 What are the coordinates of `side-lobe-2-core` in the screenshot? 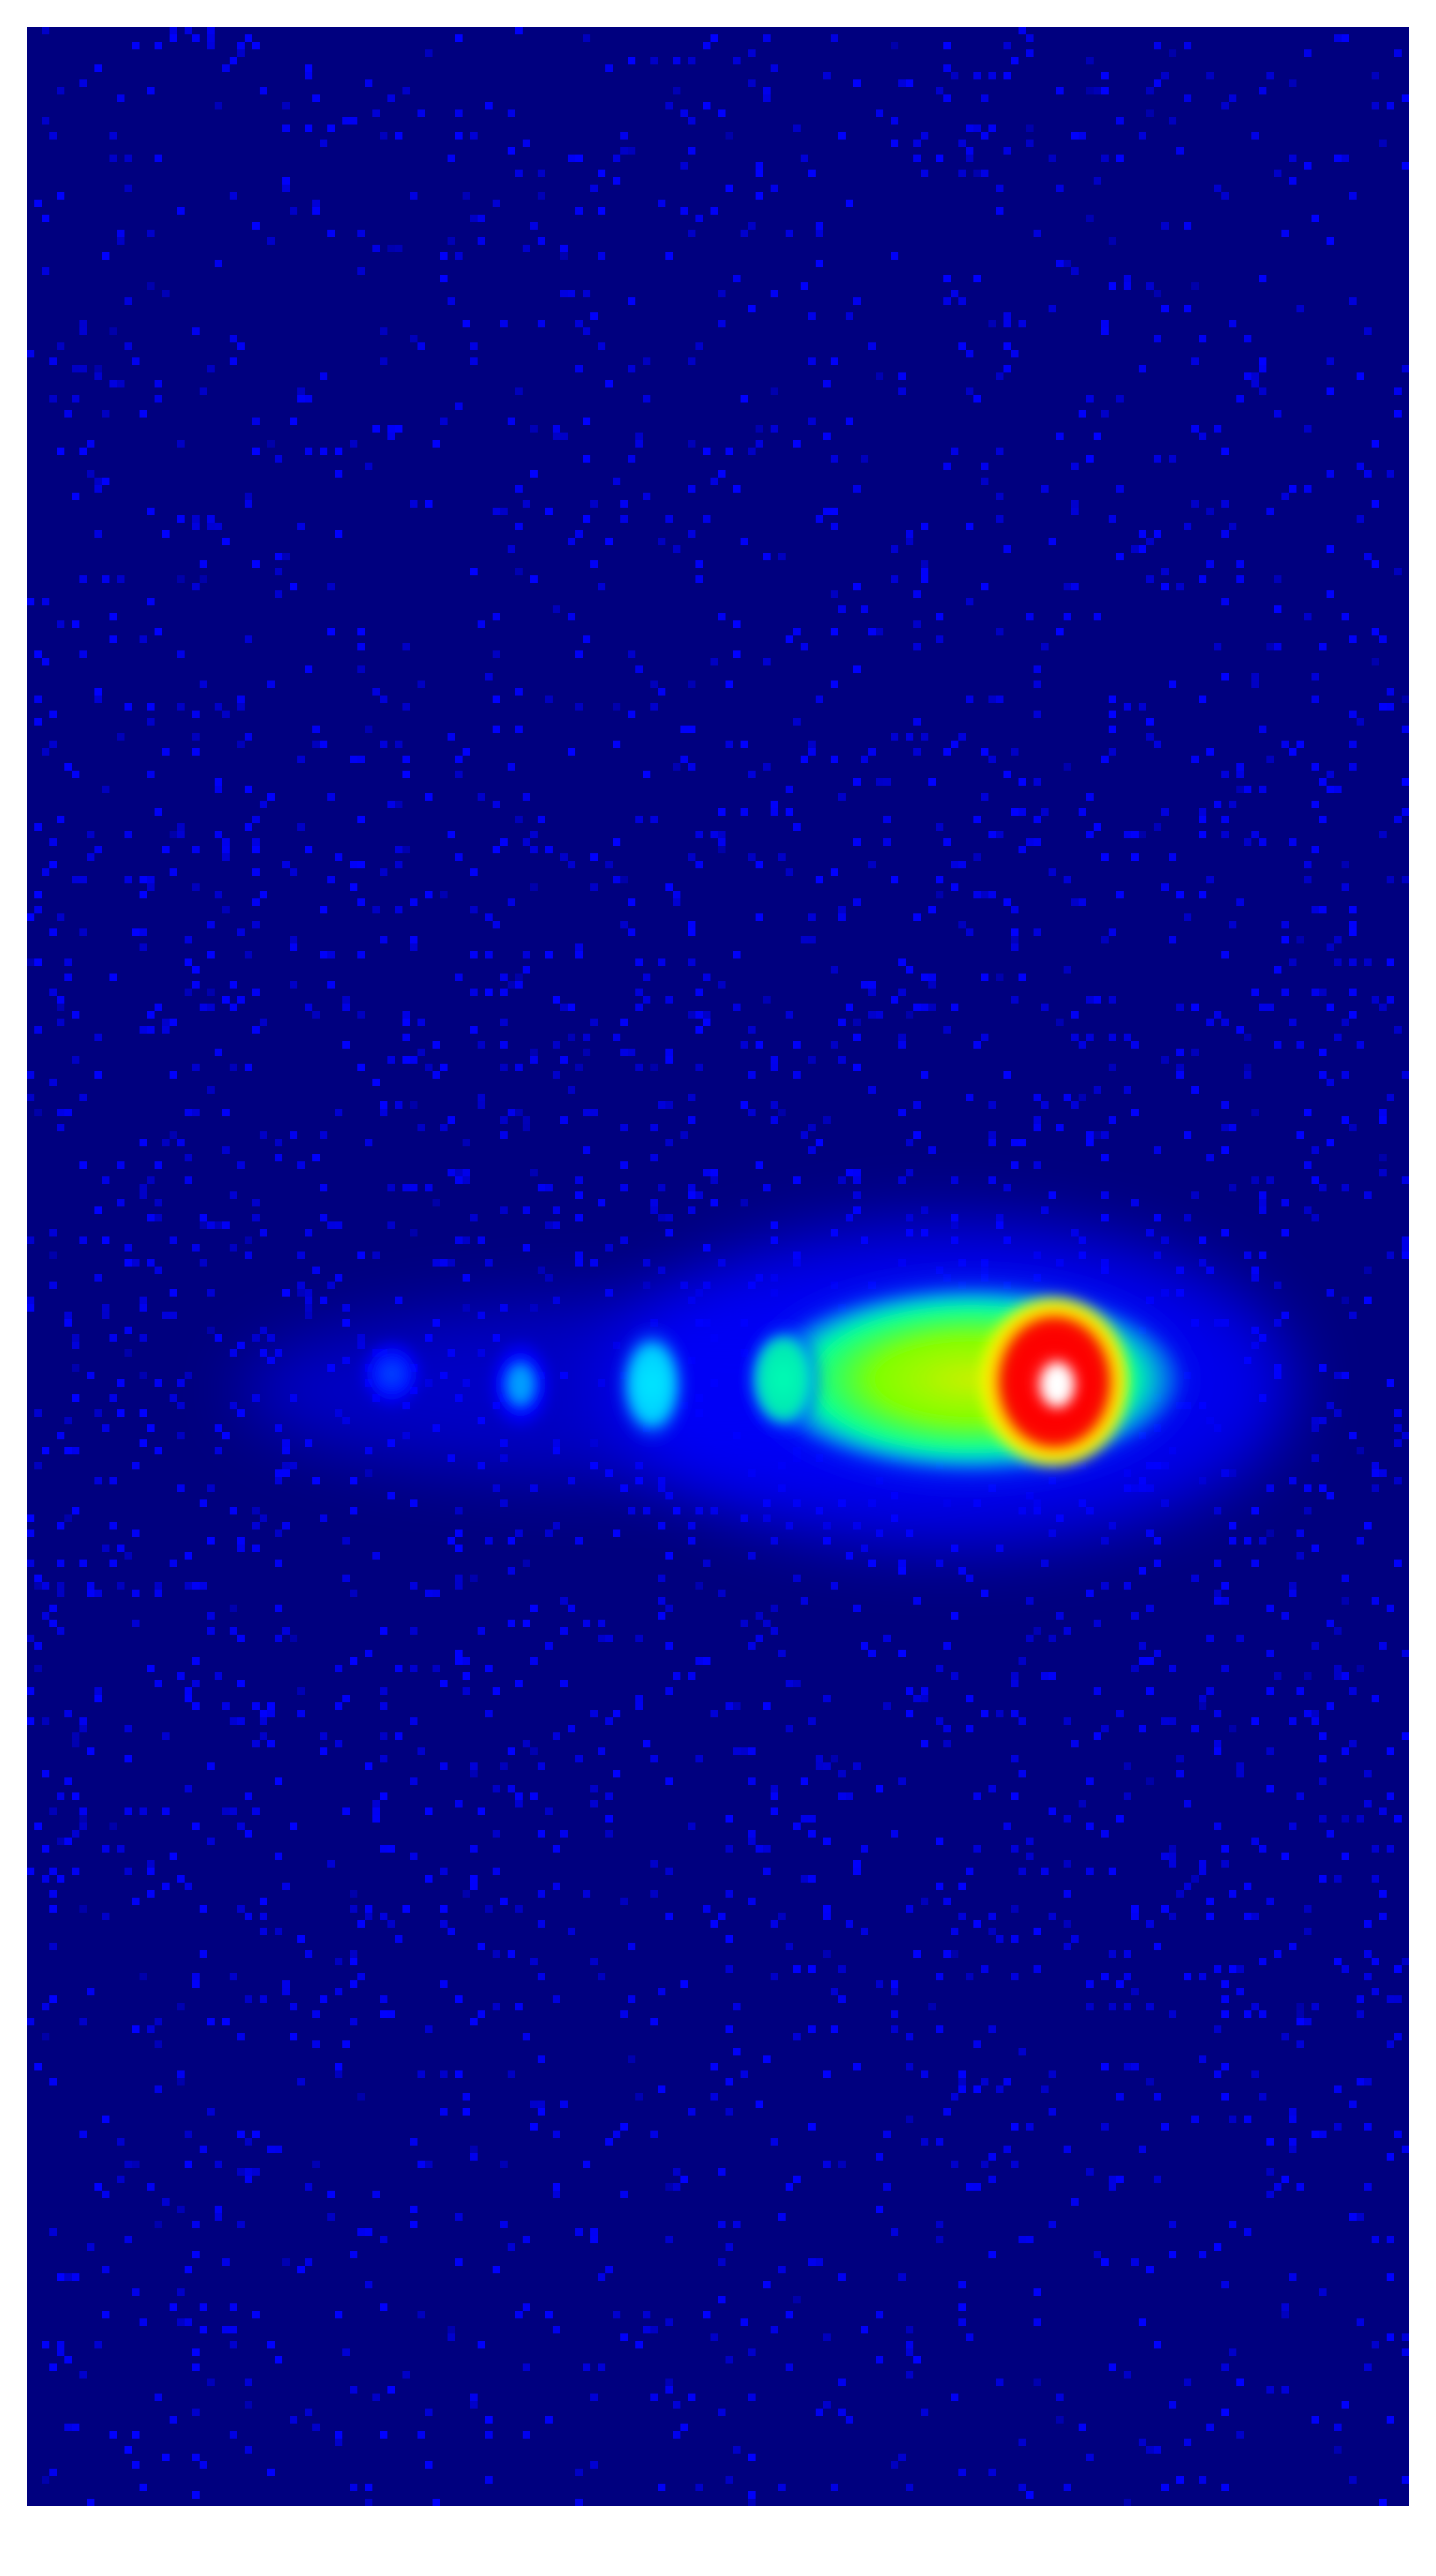 It's located at (652, 1384).